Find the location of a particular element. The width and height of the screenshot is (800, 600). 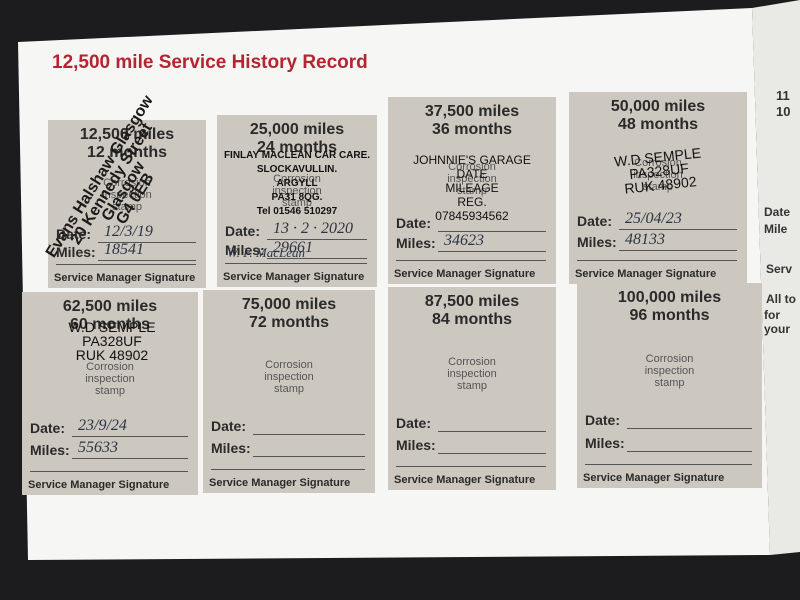

months: 84 months is located at coordinates (471, 319).